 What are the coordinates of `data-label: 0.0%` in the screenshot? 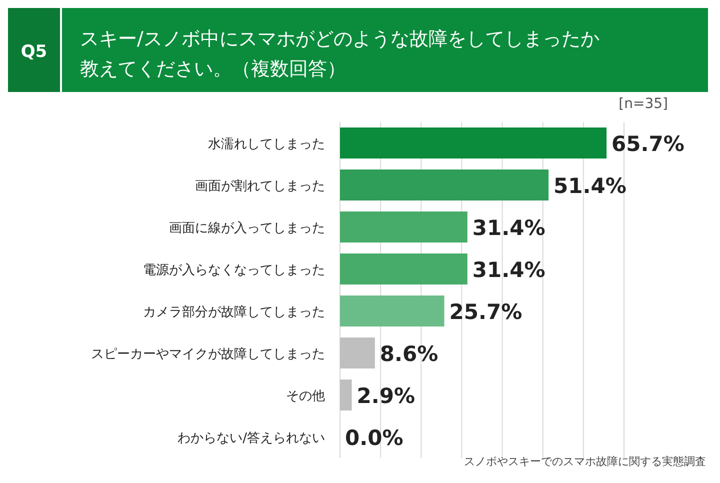 It's located at (374, 438).